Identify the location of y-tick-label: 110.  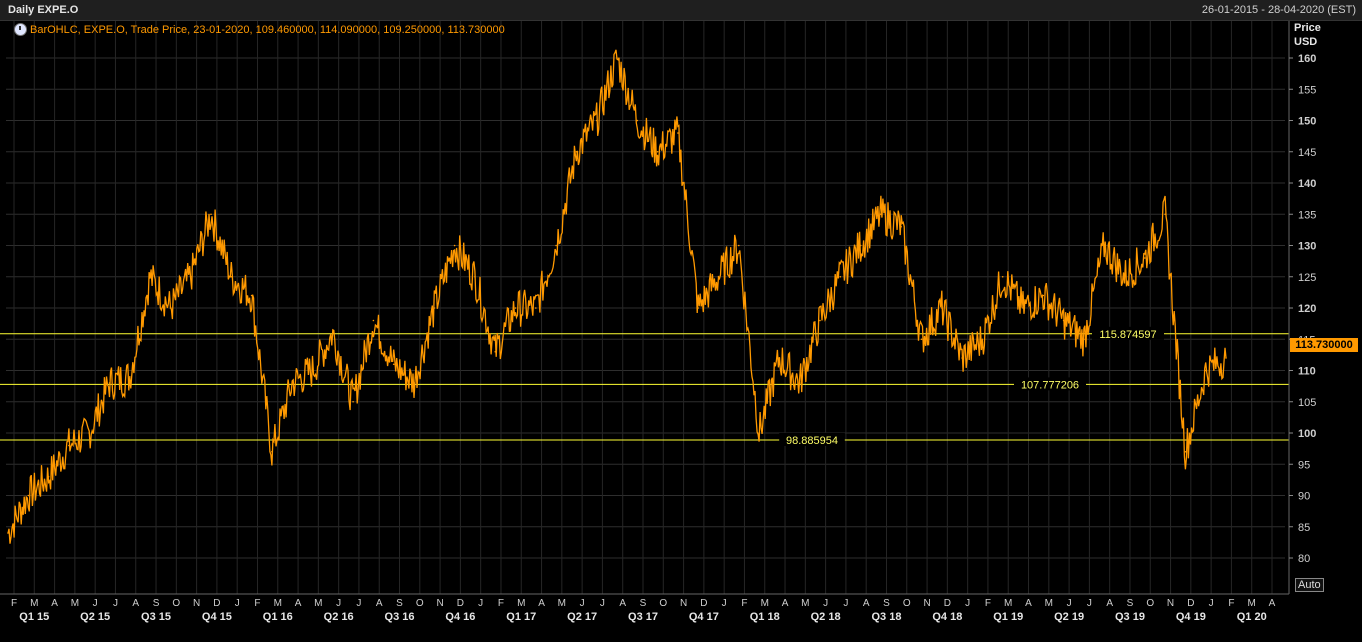
(1307, 372).